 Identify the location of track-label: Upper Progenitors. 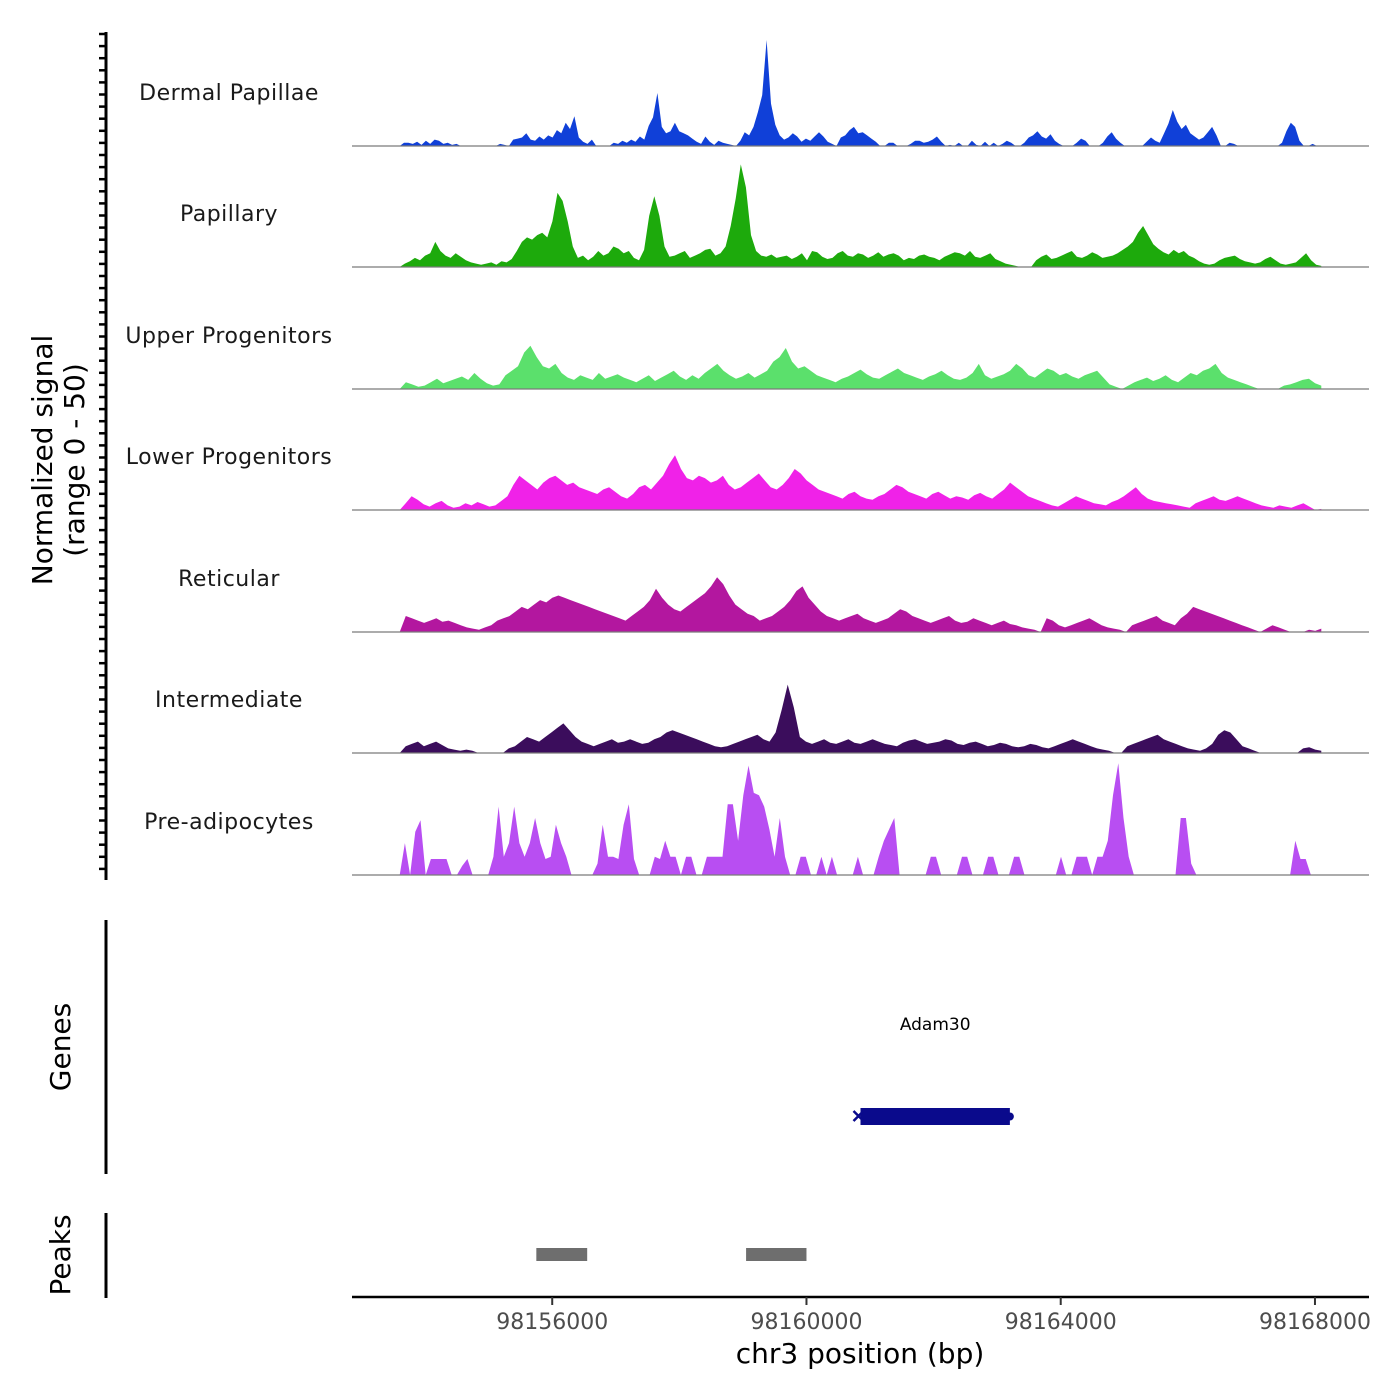
(228, 336).